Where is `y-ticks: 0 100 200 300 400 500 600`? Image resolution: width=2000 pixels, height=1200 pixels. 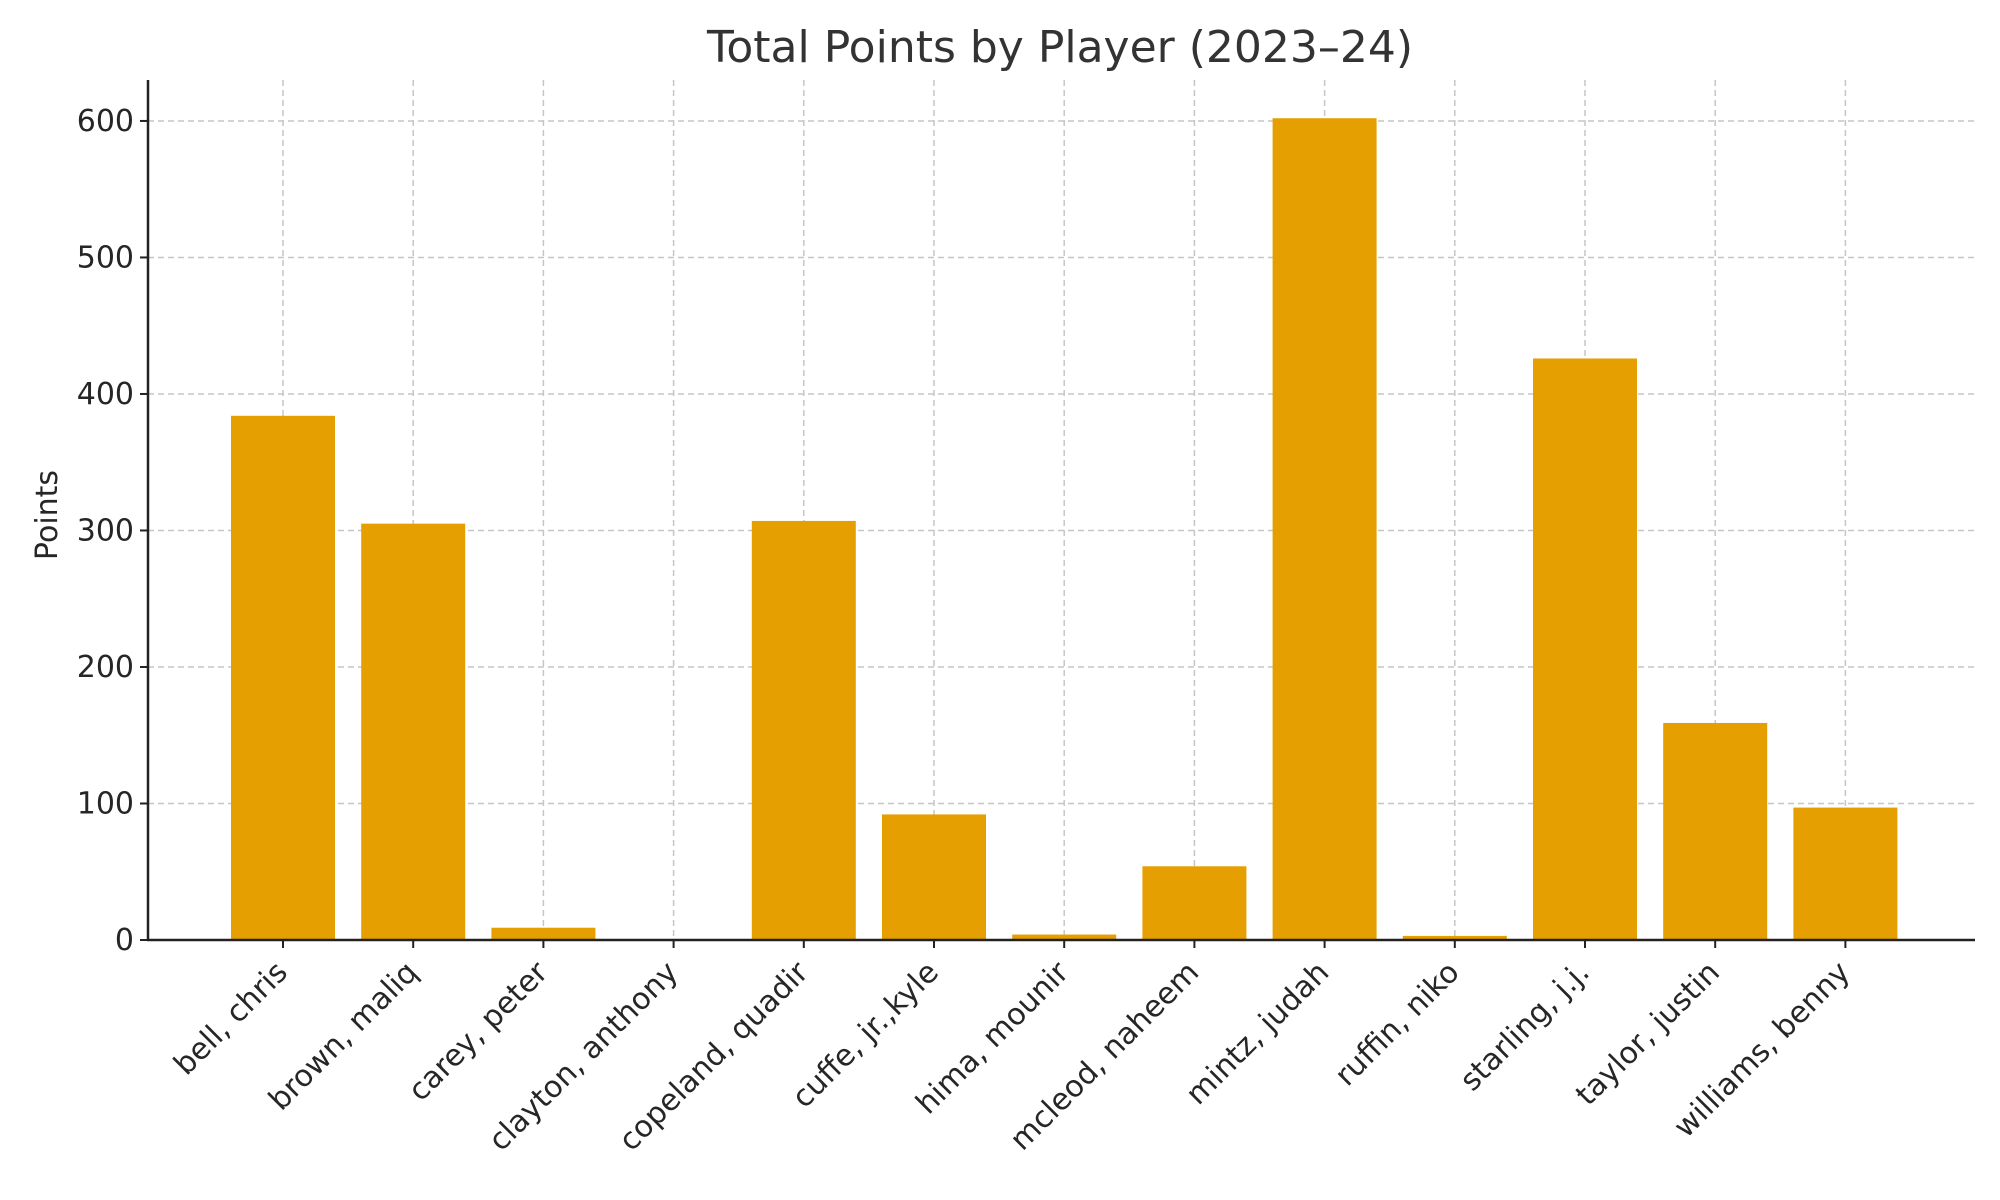 y-ticks: 0 100 200 300 400 500 600 is located at coordinates (112, 531).